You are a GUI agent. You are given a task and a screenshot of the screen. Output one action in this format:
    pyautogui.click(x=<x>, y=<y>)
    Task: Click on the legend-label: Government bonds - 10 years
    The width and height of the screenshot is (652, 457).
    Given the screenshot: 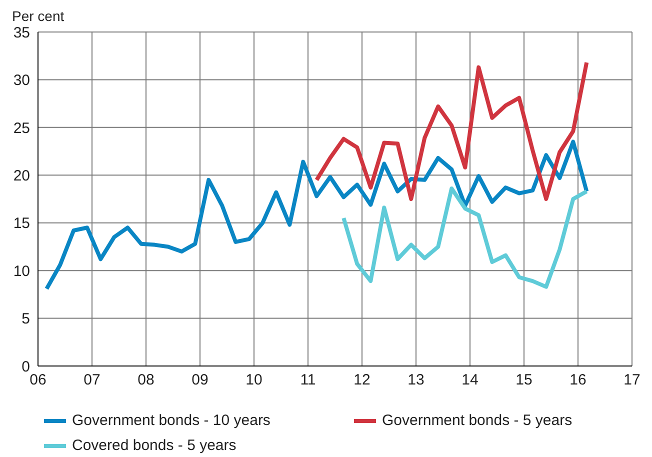 What is the action you would take?
    pyautogui.click(x=171, y=420)
    